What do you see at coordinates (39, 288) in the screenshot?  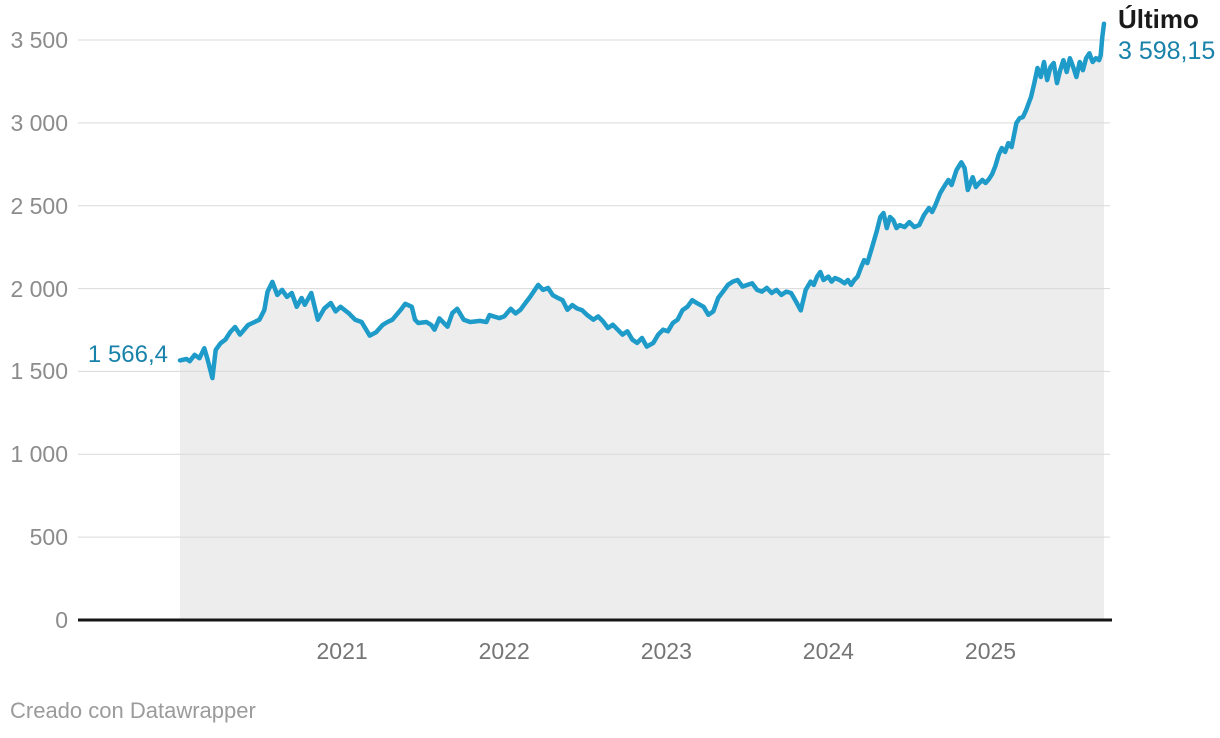 I see `y-tick-label: 2 000` at bounding box center [39, 288].